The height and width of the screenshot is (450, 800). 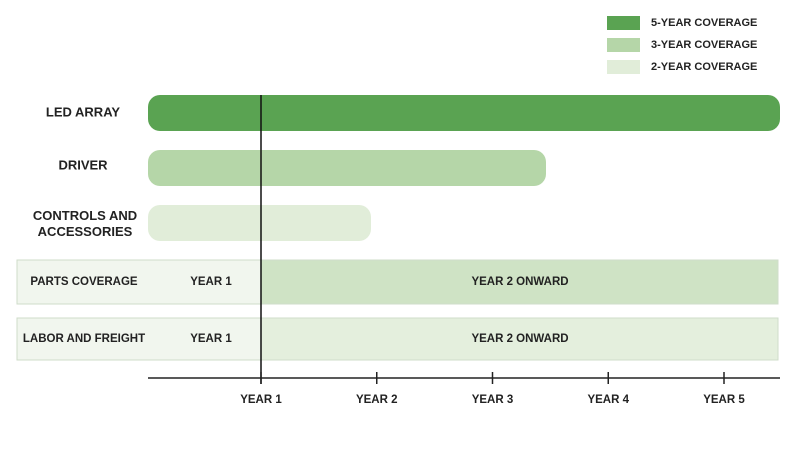 I want to click on legend-label: 2-YEAR COVERAGE, so click(x=704, y=67).